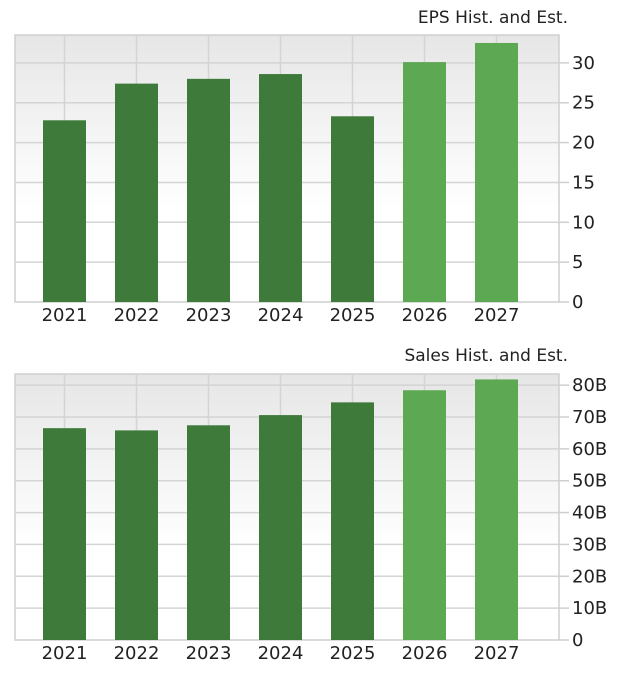 This screenshot has width=620, height=676. What do you see at coordinates (583, 103) in the screenshot?
I see `y-tick-label: 25` at bounding box center [583, 103].